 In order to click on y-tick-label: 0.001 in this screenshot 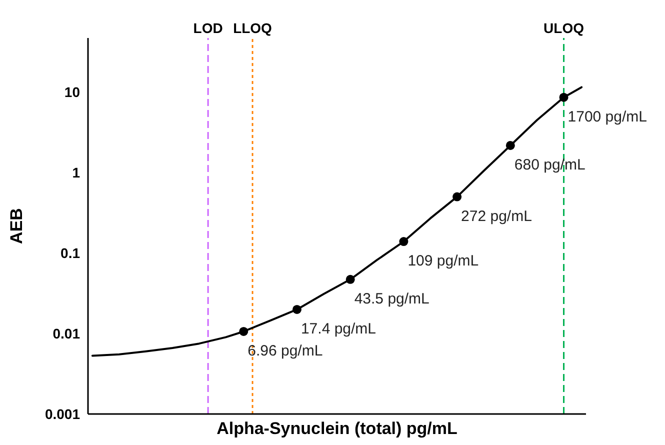, I will do `click(62, 414)`.